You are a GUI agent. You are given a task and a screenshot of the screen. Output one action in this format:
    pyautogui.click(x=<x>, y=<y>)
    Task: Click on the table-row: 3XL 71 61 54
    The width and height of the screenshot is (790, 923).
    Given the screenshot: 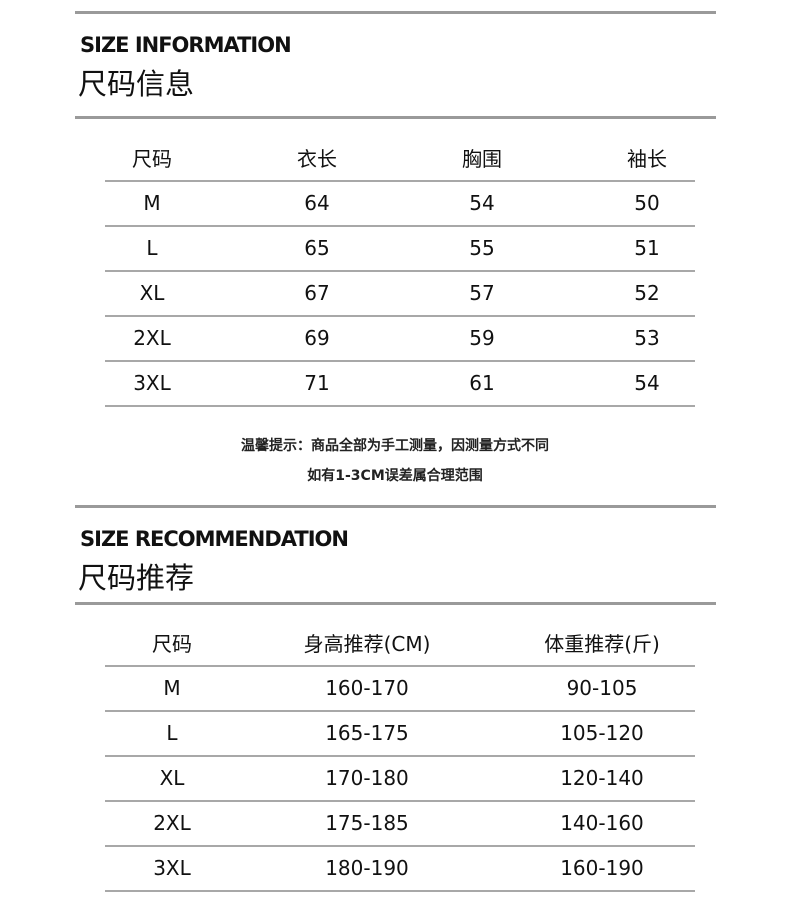 What is the action you would take?
    pyautogui.click(x=400, y=384)
    